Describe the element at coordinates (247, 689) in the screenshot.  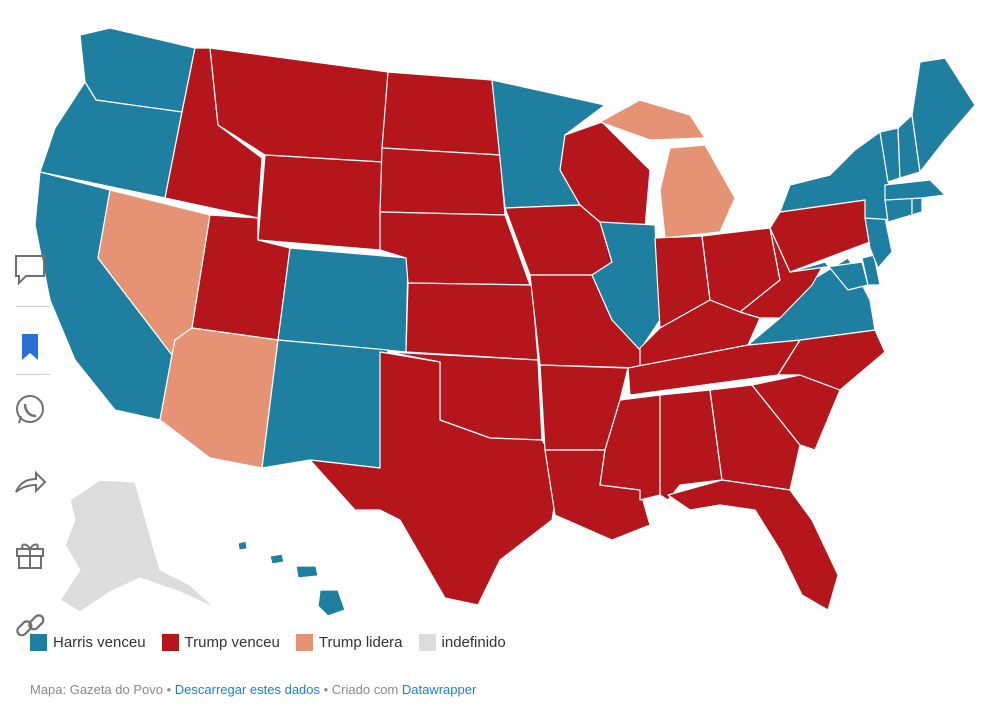
I see `download-data-link: Descarregar estes dados` at that location.